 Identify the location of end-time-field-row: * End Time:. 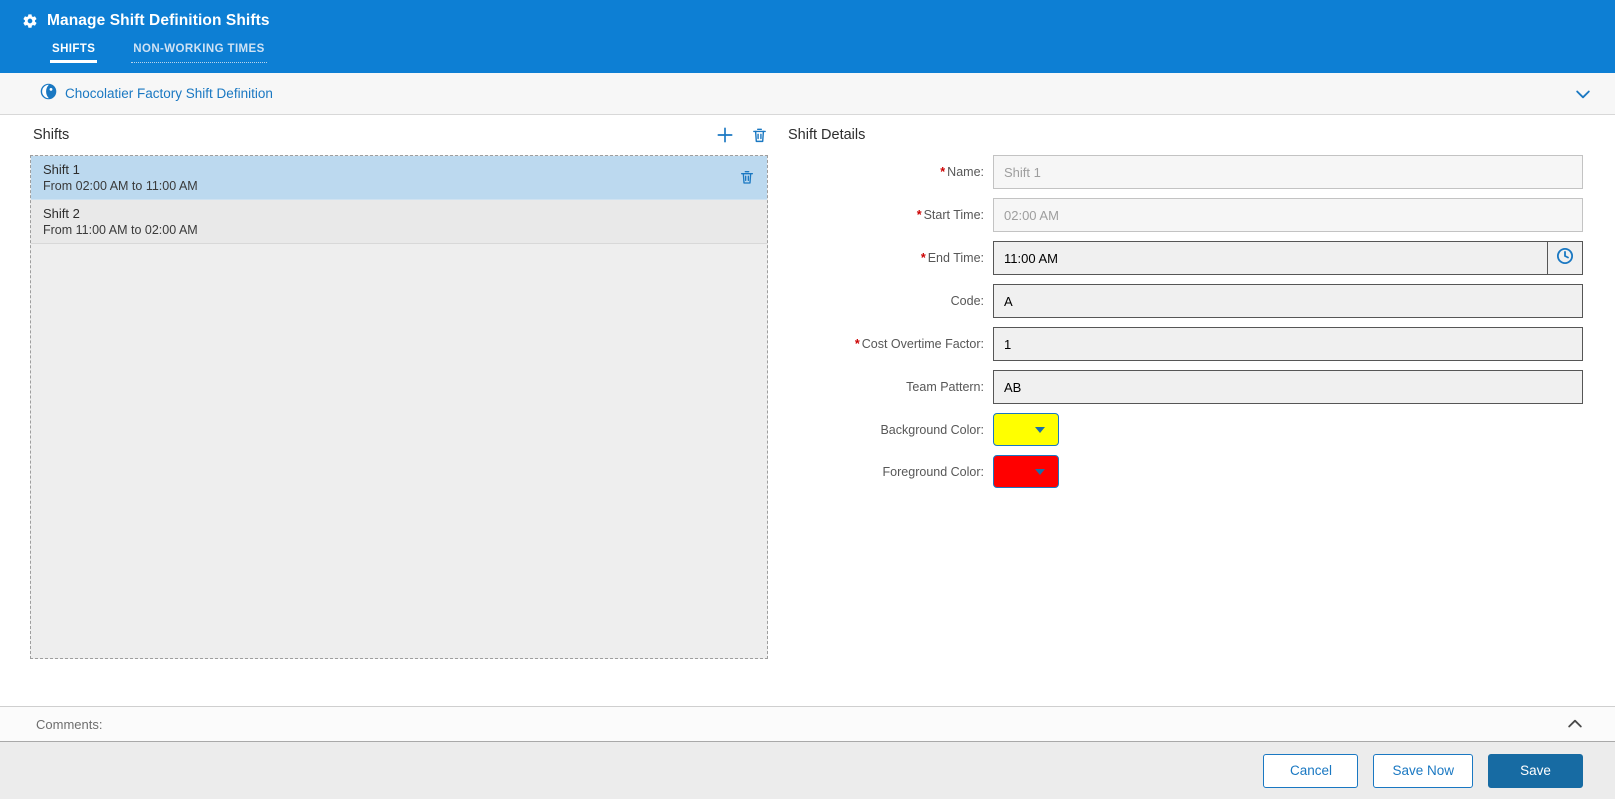
(1185, 258).